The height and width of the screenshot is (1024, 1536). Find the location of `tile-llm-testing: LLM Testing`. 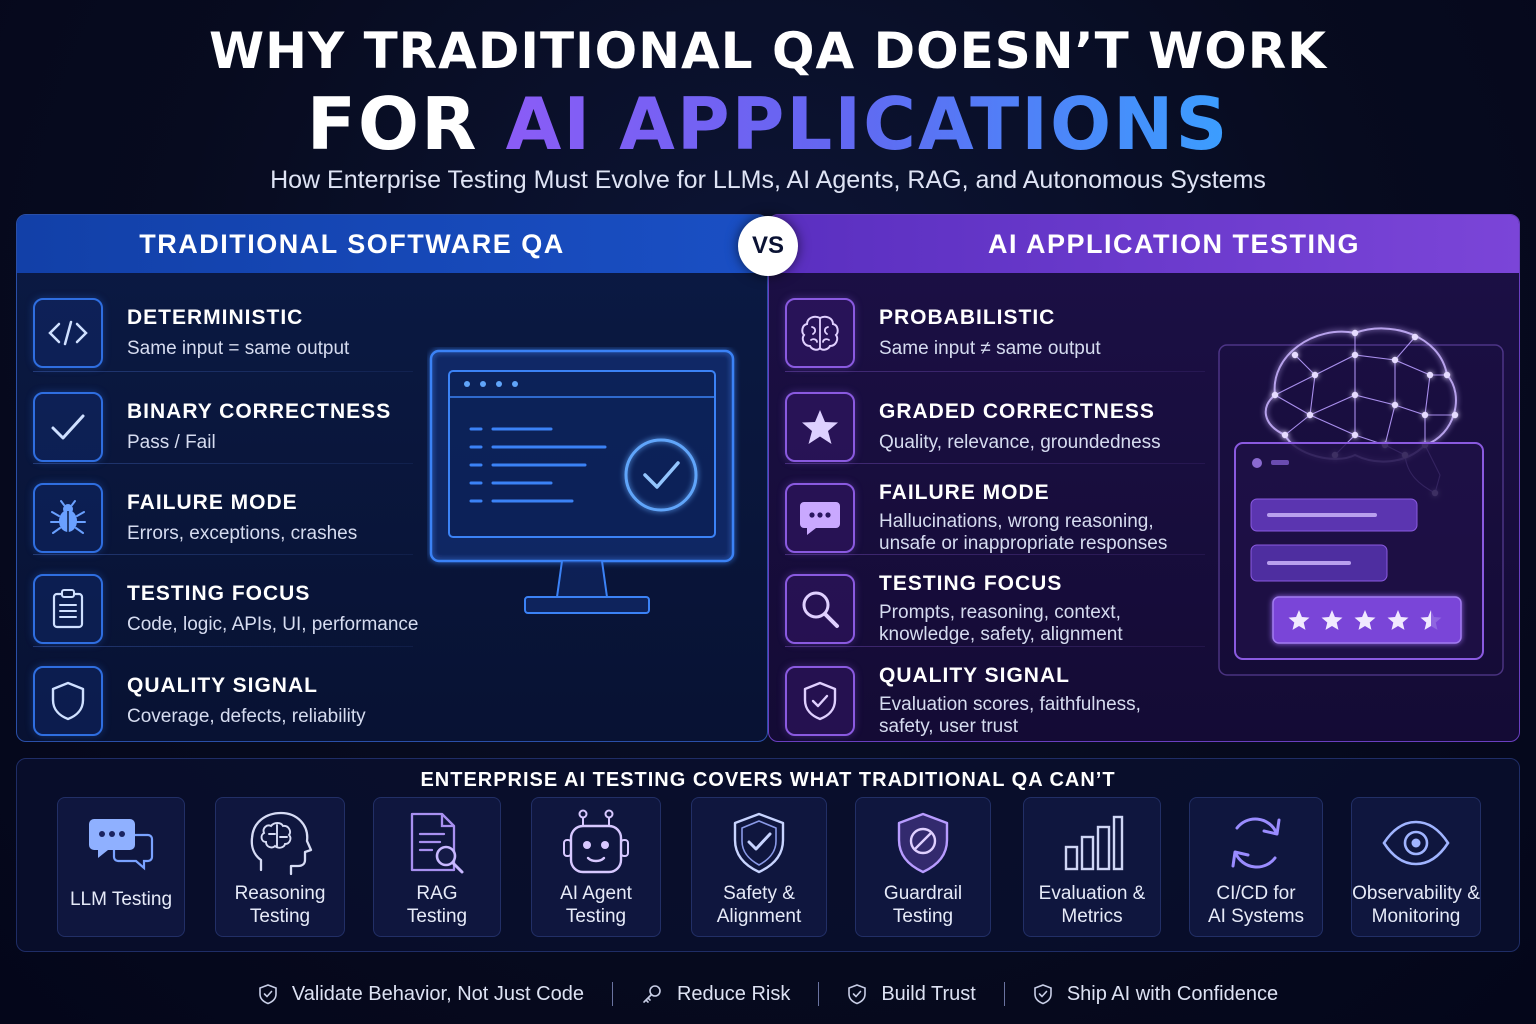

tile-llm-testing: LLM Testing is located at coordinates (121, 867).